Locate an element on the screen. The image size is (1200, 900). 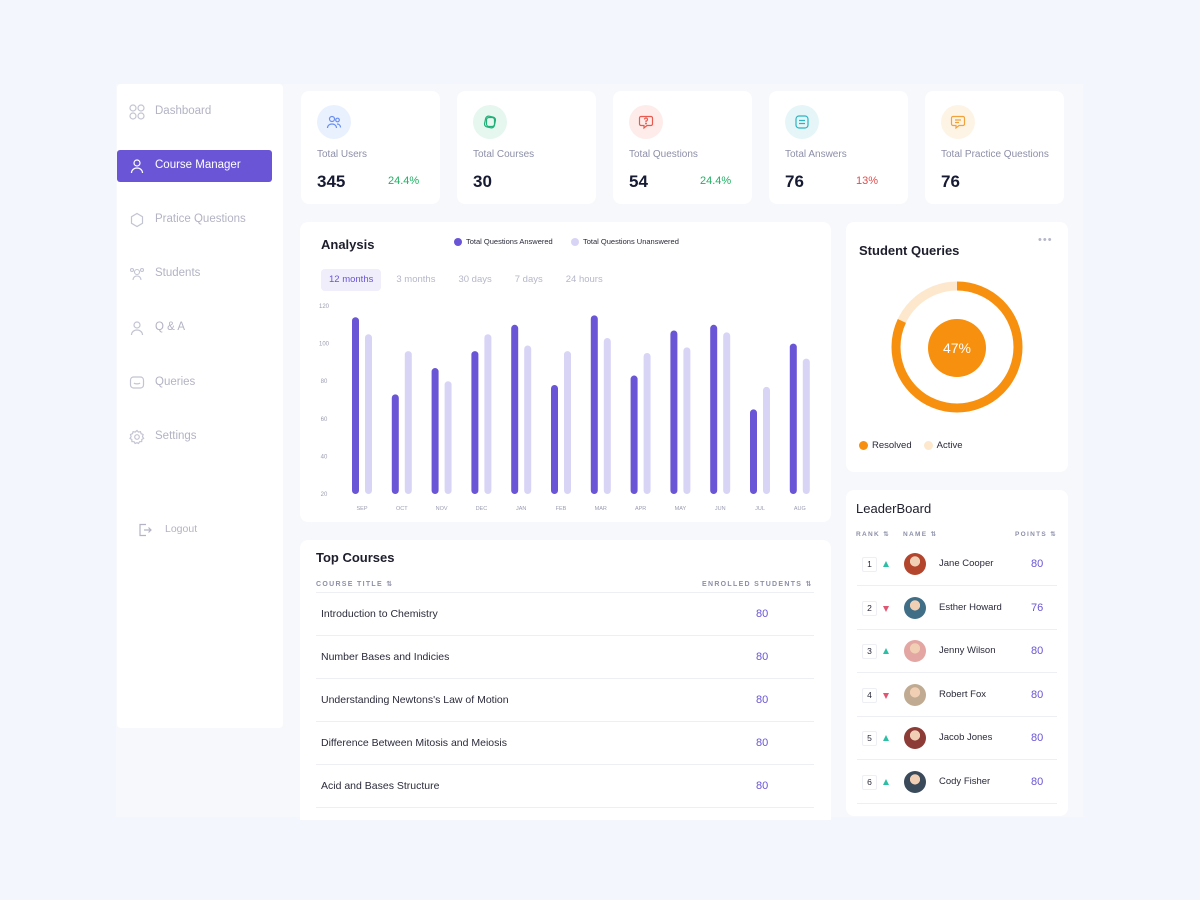
more-options-button: ••• is located at coordinates (1045, 240).